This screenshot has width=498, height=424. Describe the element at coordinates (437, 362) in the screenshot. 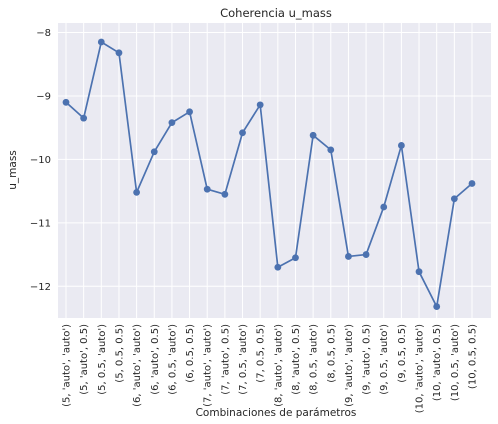

I see `x-tick-label: (10, 'auto', 0.5)` at that location.